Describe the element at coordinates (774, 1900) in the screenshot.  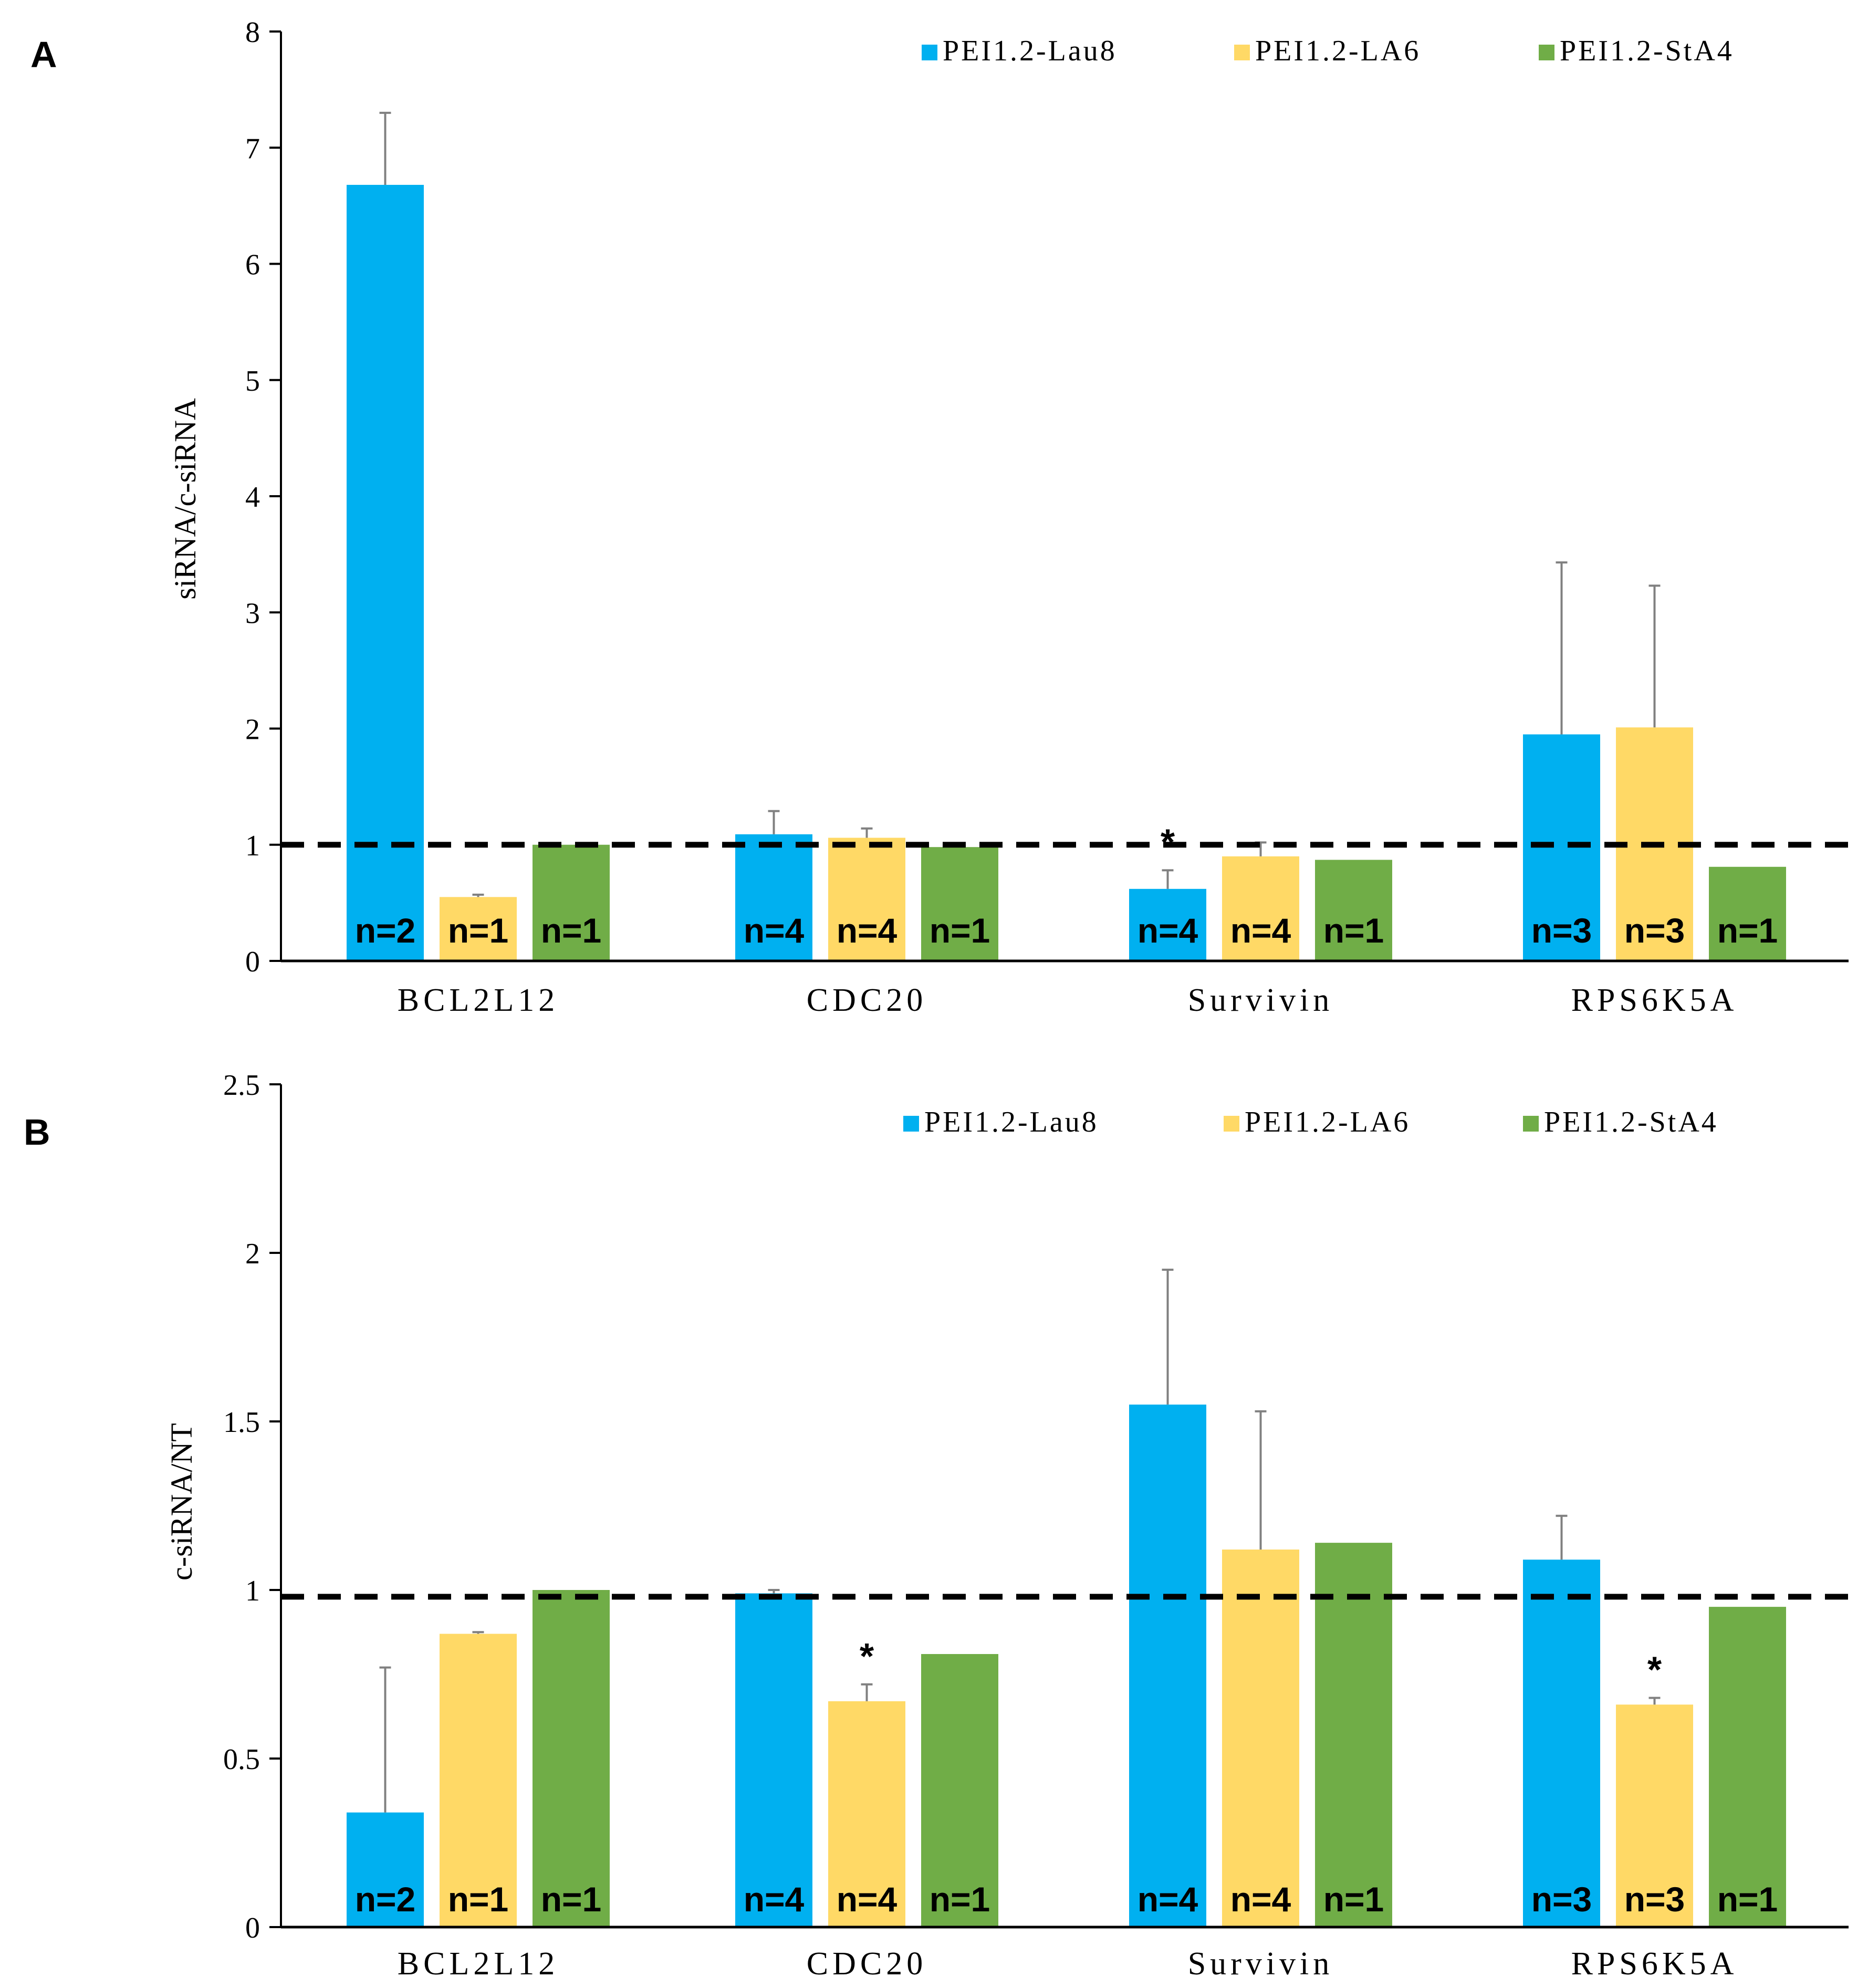
I see `panel-b-n-label-cdc20-pei1-2-lau8: n=4` at that location.